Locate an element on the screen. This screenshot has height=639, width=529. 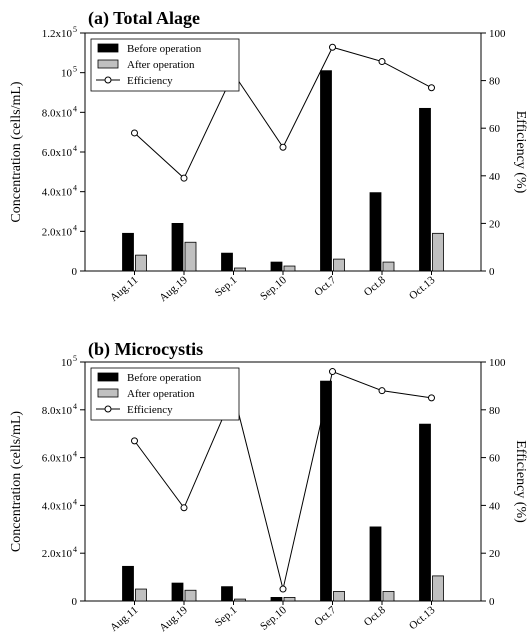
y-tick-label: 1.2x10 is located at coordinates (57, 34).